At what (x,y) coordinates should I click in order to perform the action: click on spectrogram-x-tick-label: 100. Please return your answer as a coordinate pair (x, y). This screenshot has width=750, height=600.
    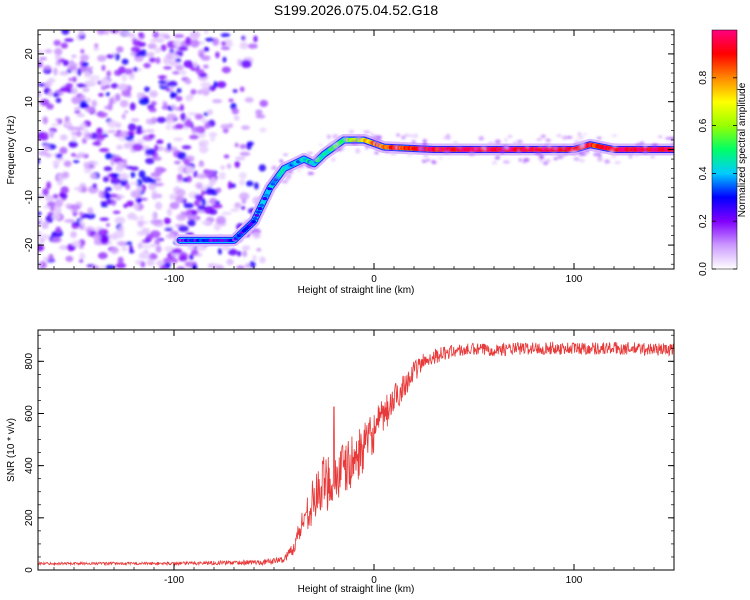
    Looking at the image, I should click on (574, 279).